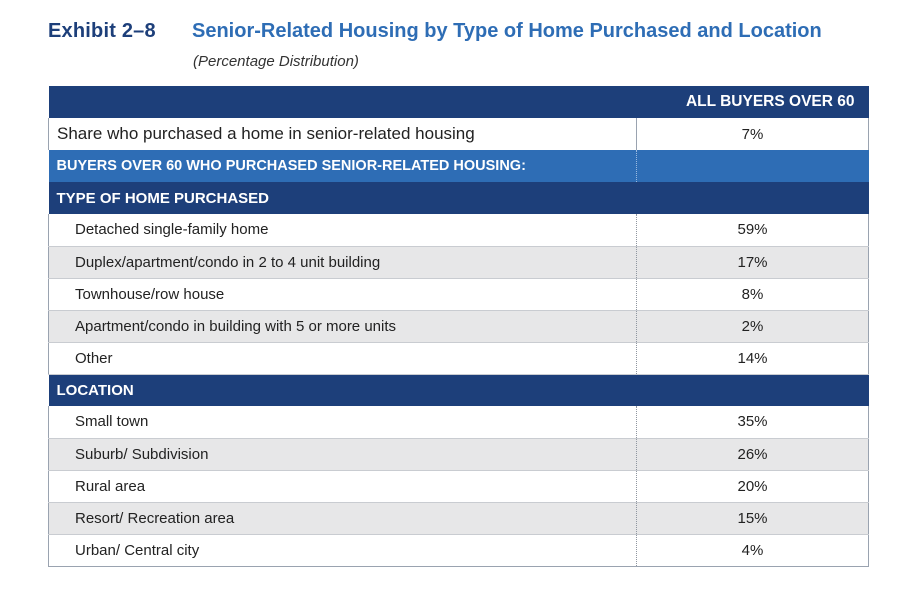 This screenshot has height=602, width=912. What do you see at coordinates (752, 358) in the screenshot?
I see `row-value: 14%` at bounding box center [752, 358].